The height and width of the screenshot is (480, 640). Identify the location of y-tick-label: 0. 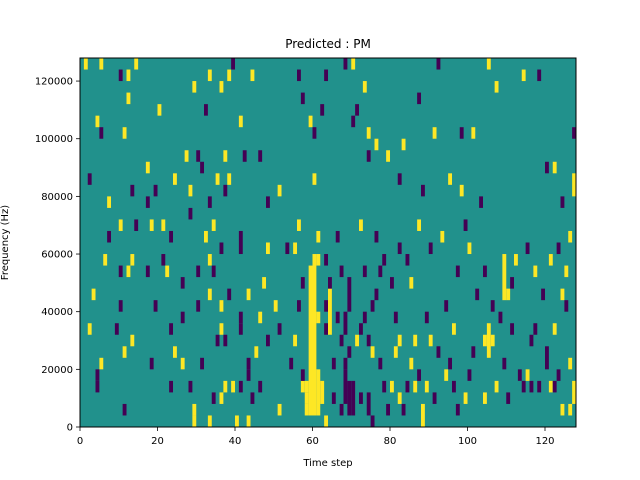
(70, 428).